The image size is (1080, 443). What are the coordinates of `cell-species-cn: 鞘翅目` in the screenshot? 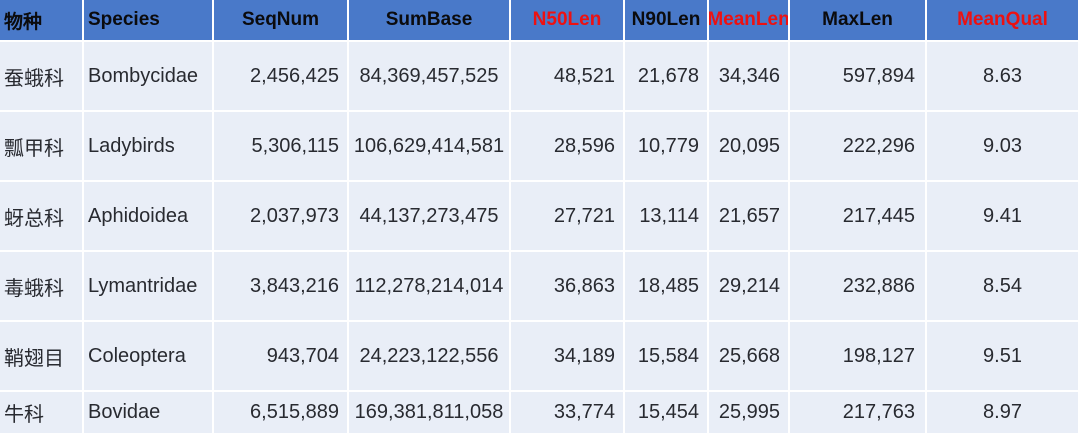 It's located at (41, 356).